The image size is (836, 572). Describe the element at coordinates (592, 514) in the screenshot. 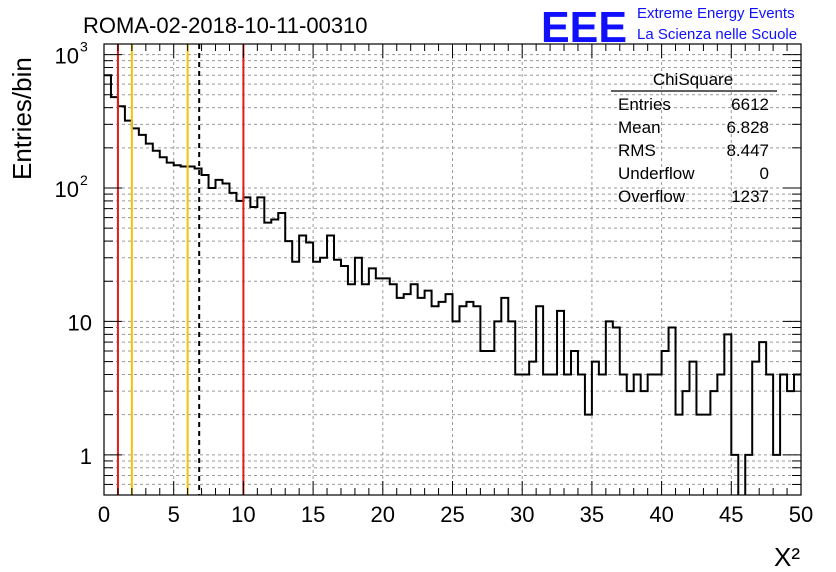

I see `x-tick-label: 35` at that location.